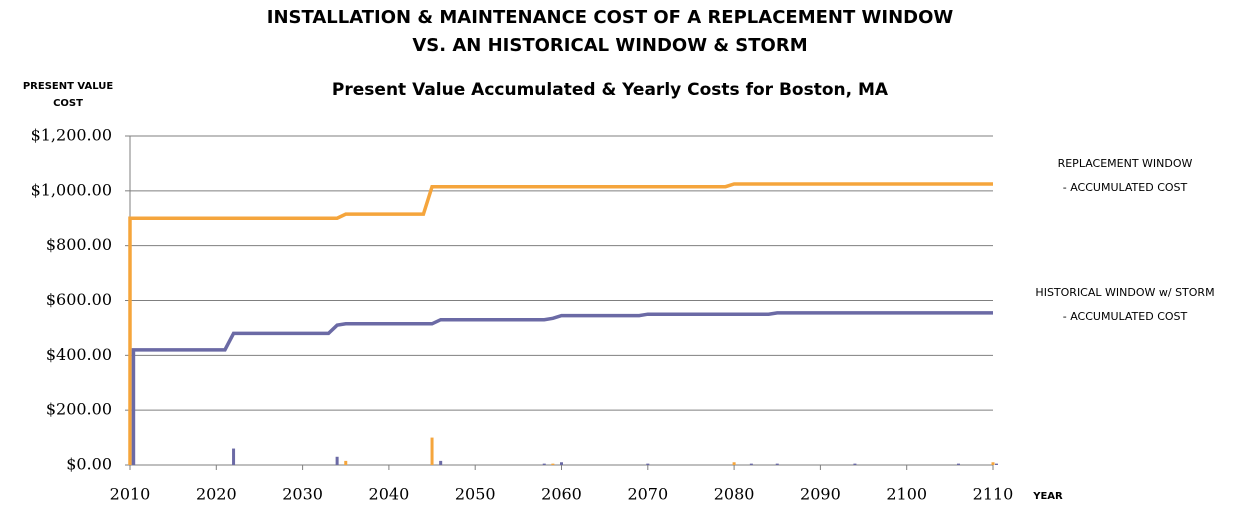  I want to click on x-tick-label: 2020, so click(216, 494).